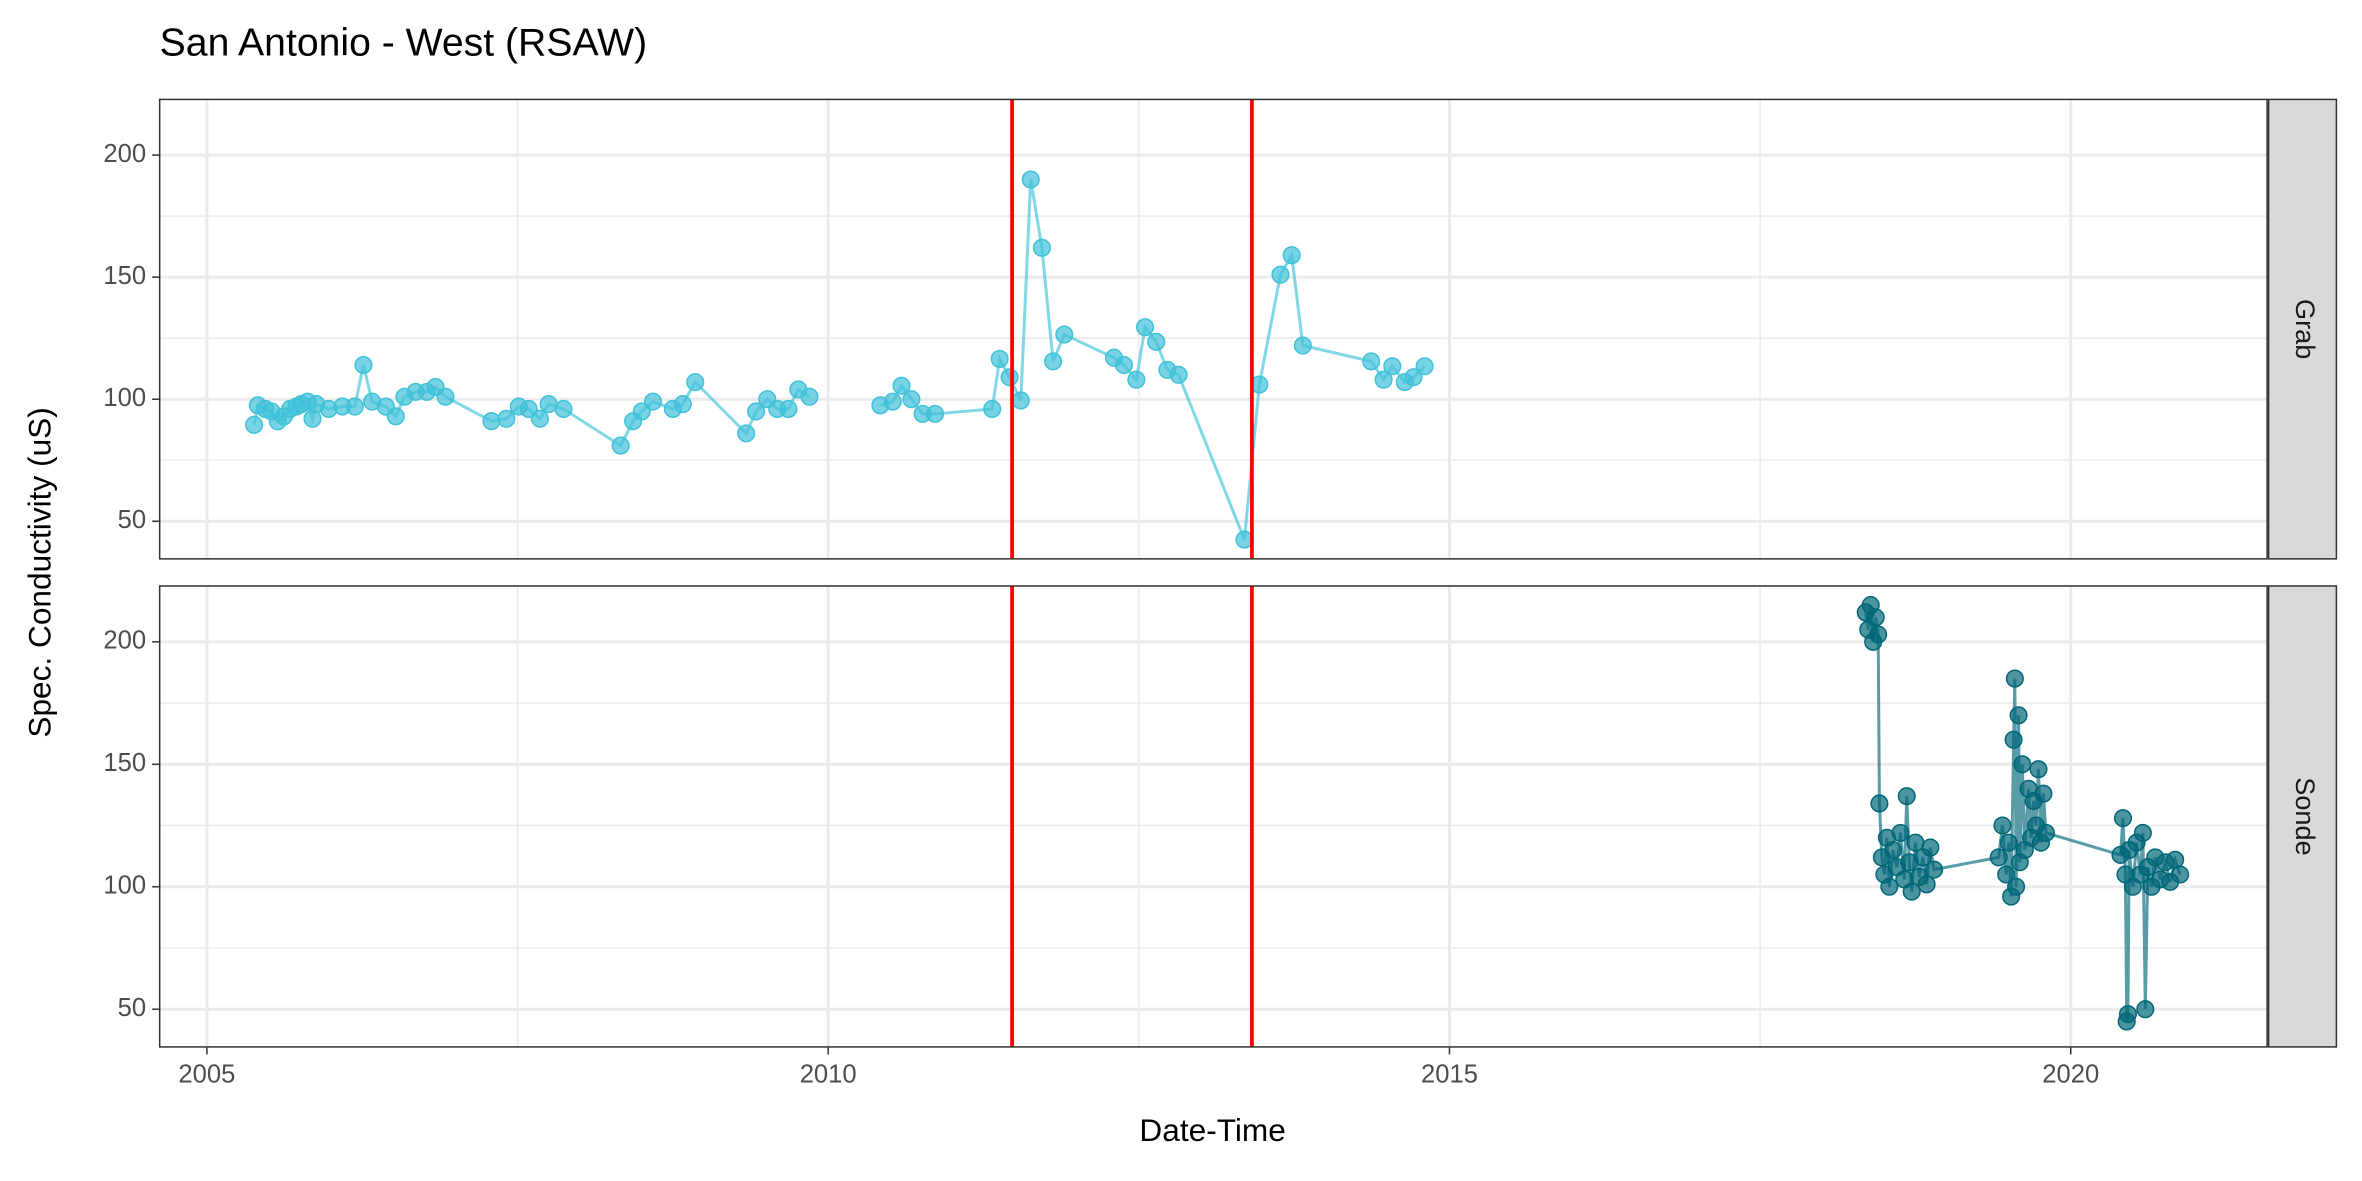 The width and height of the screenshot is (2362, 1181). Describe the element at coordinates (2305, 329) in the screenshot. I see `strip-label: Grab` at that location.